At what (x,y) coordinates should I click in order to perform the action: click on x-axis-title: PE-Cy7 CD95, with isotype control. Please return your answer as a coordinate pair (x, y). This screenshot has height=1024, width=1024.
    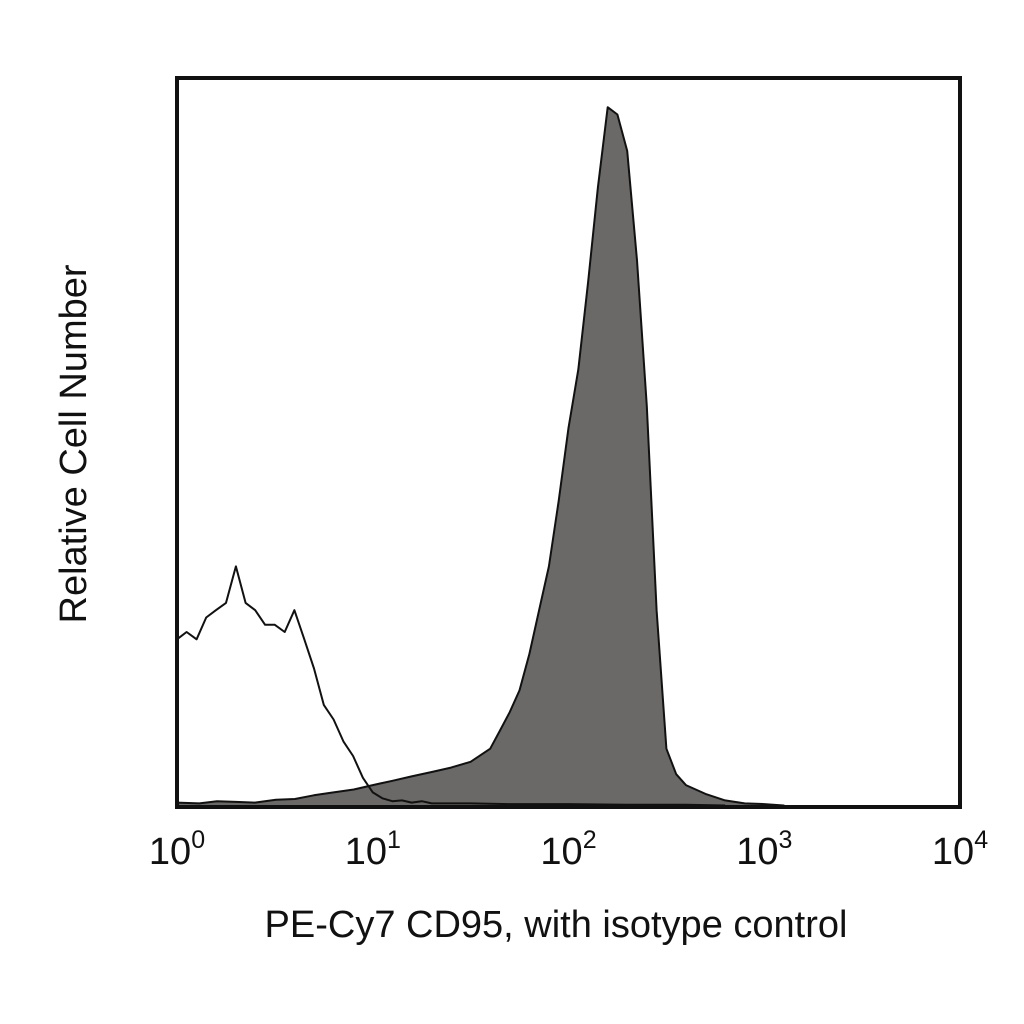
    Looking at the image, I should click on (556, 925).